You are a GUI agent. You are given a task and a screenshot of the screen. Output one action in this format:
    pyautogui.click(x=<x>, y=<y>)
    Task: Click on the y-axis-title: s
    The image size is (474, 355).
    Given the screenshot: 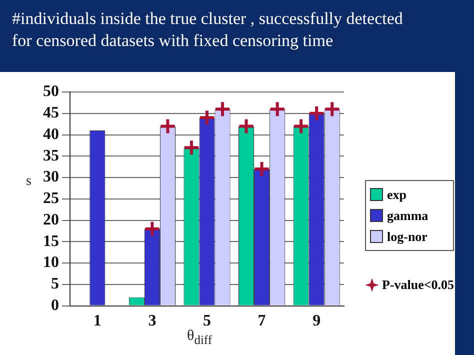 What is the action you would take?
    pyautogui.click(x=29, y=182)
    